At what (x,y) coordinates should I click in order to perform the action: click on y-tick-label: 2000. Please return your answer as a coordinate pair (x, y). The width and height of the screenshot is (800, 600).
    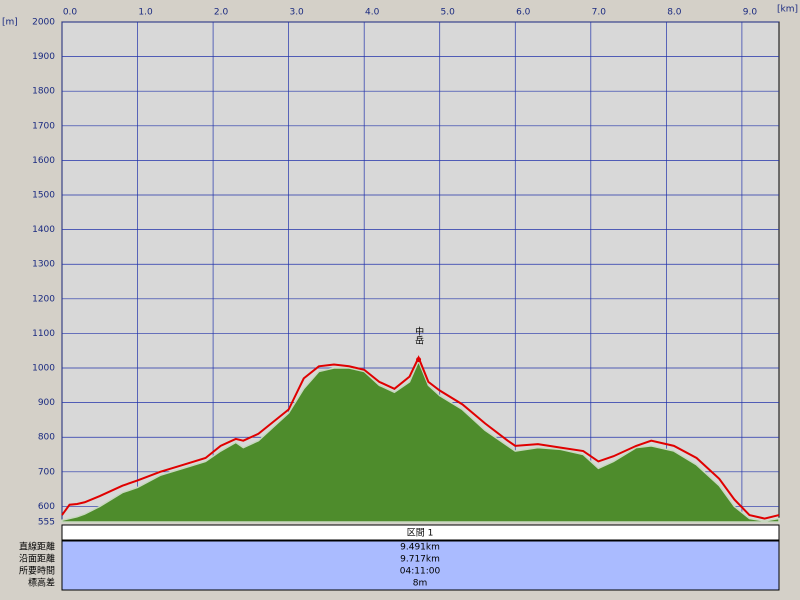
    Looking at the image, I should click on (43, 23).